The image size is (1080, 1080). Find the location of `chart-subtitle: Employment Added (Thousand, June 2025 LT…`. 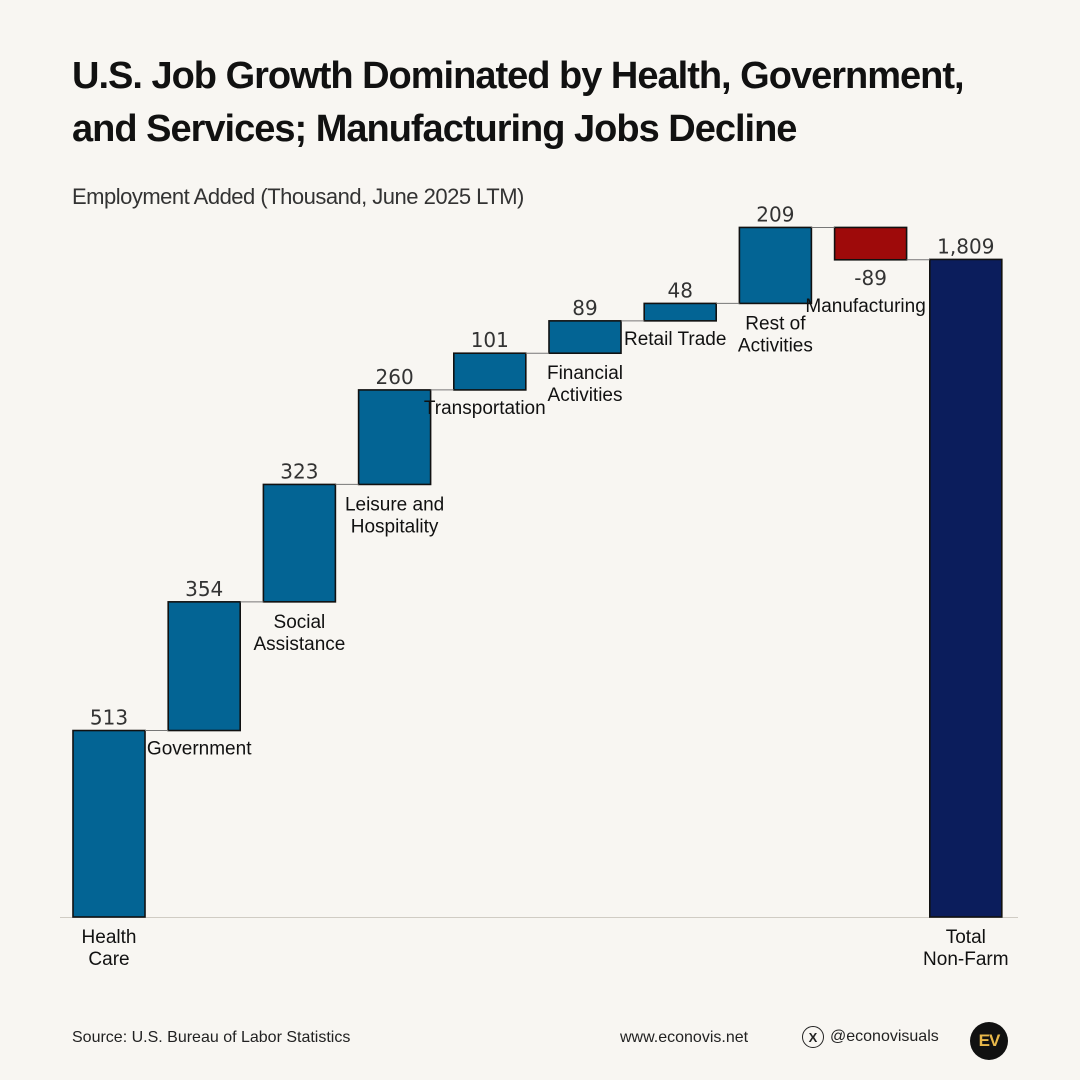

chart-subtitle: Employment Added (Thousand, June 2025 LT… is located at coordinates (298, 196).